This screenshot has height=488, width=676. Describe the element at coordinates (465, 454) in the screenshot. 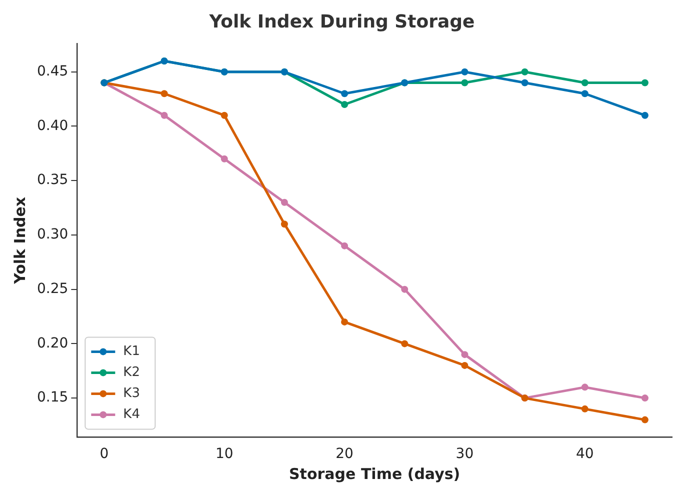

I see `x-tick-label: 30` at that location.